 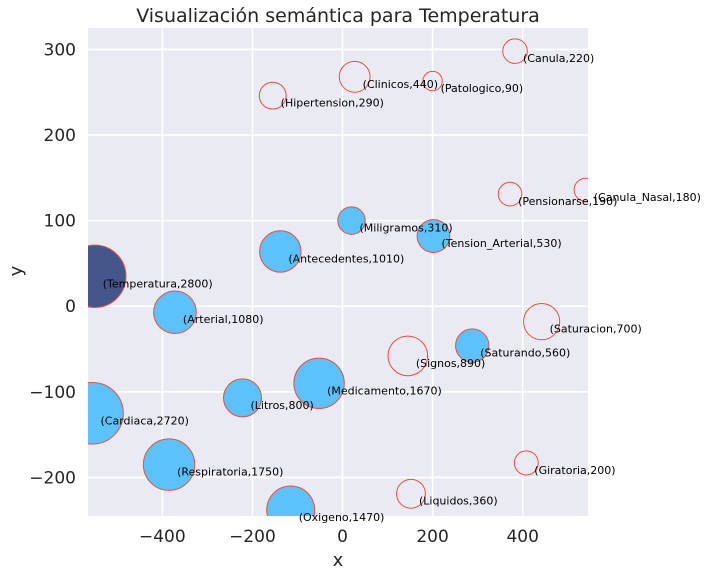 I want to click on point-saturacion, so click(x=542, y=322).